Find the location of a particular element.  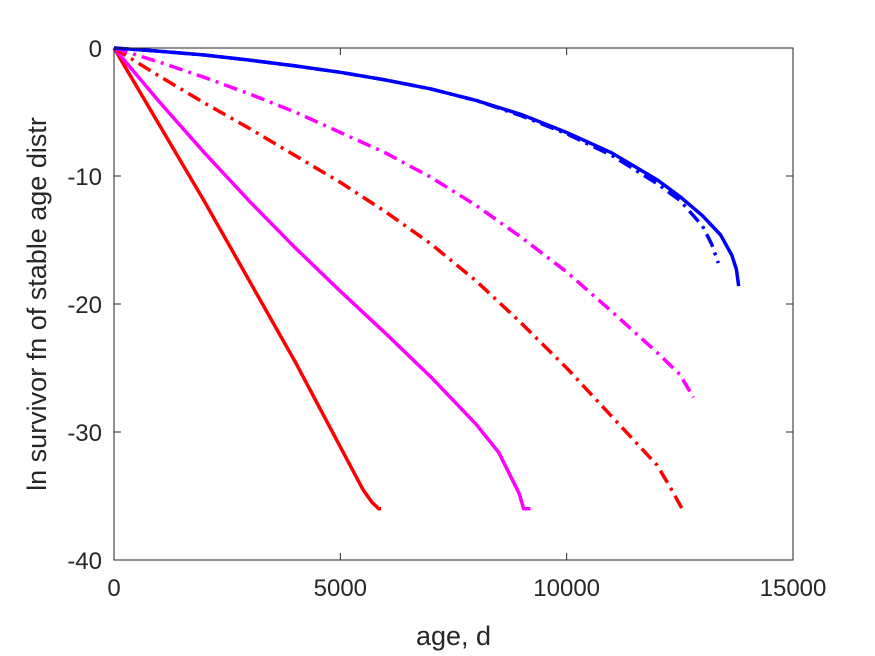

y-tick-label: -20 is located at coordinates (84, 305).